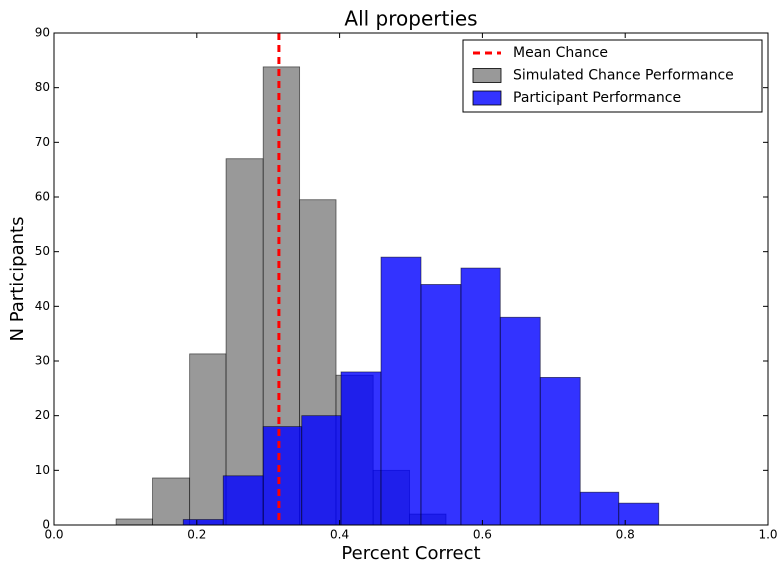 The height and width of the screenshot is (563, 777). Describe the element at coordinates (767, 535) in the screenshot. I see `x-tick-label: 1.0` at that location.